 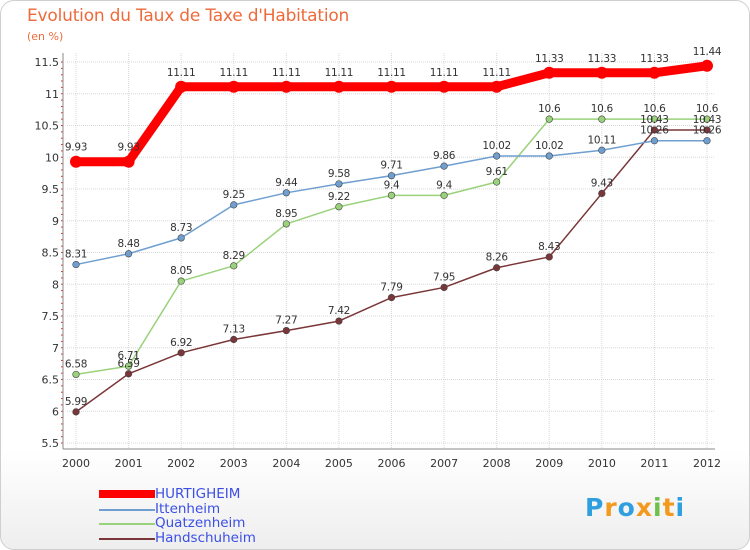 What do you see at coordinates (188, 508) in the screenshot?
I see `legend-label-ittenheim: Ittenheim` at bounding box center [188, 508].